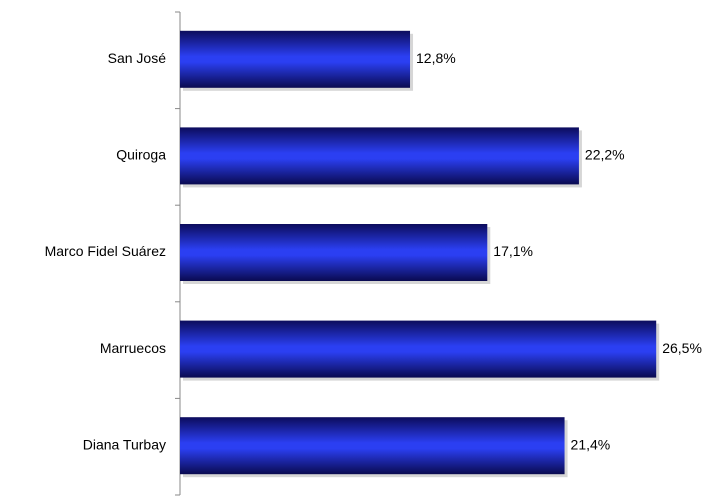 This screenshot has height=499, width=712. I want to click on value-label: 26,5%, so click(682, 348).